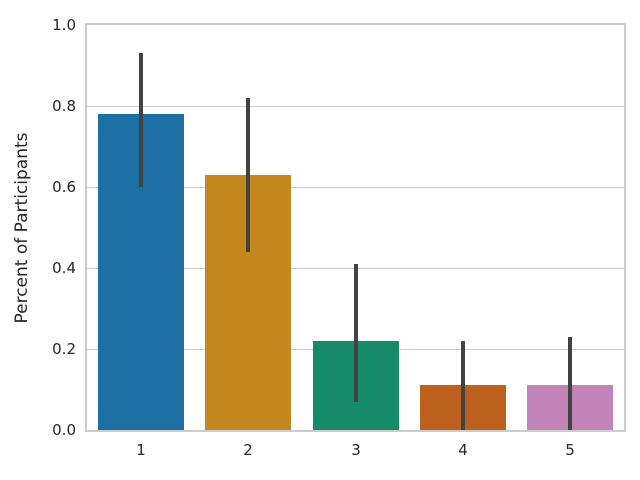 The width and height of the screenshot is (640, 480). What do you see at coordinates (64, 106) in the screenshot?
I see `y-tick-label-0.8: 0.8` at bounding box center [64, 106].